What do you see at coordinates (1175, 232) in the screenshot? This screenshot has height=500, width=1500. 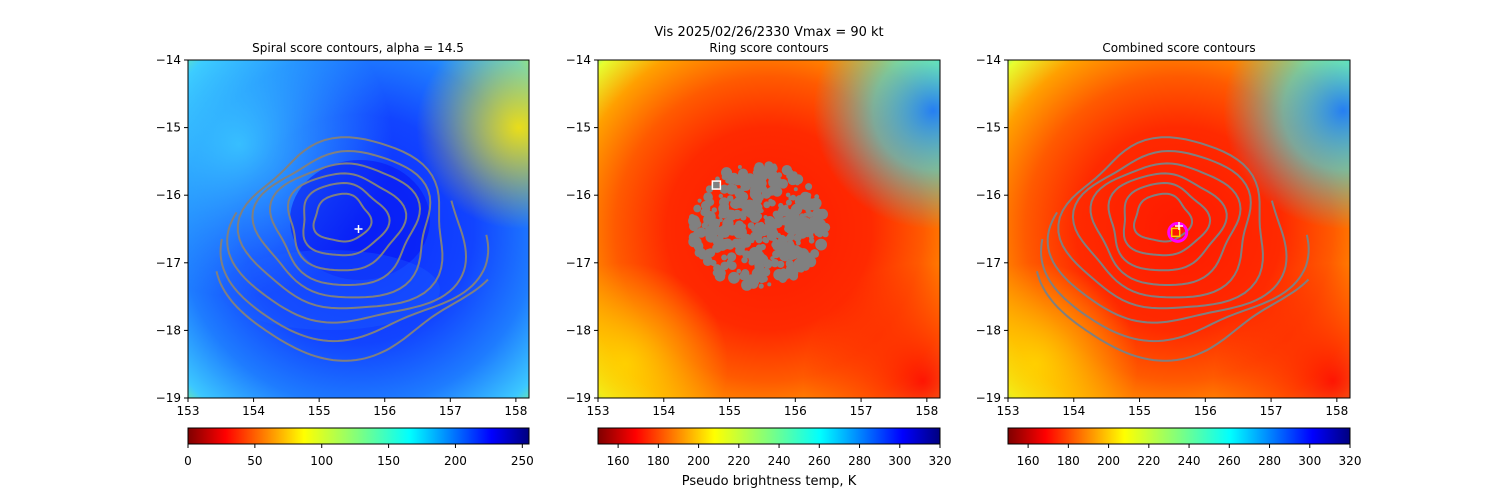 I see `combined-center-square` at bounding box center [1175, 232].